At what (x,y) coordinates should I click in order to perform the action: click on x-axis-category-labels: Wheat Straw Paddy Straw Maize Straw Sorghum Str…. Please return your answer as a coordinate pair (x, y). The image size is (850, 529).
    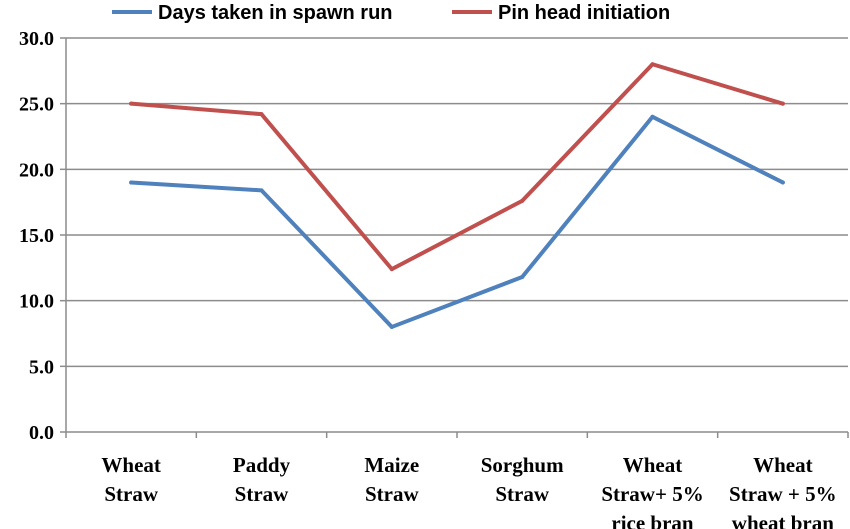
    Looking at the image, I should click on (468, 491).